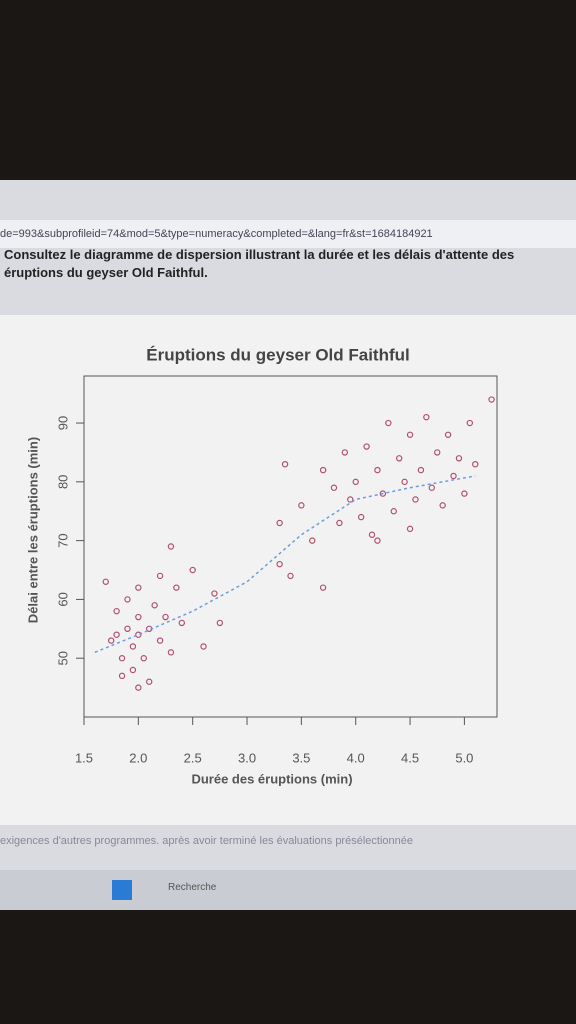 The height and width of the screenshot is (1024, 576). I want to click on taskbar: Recherche, so click(288, 890).